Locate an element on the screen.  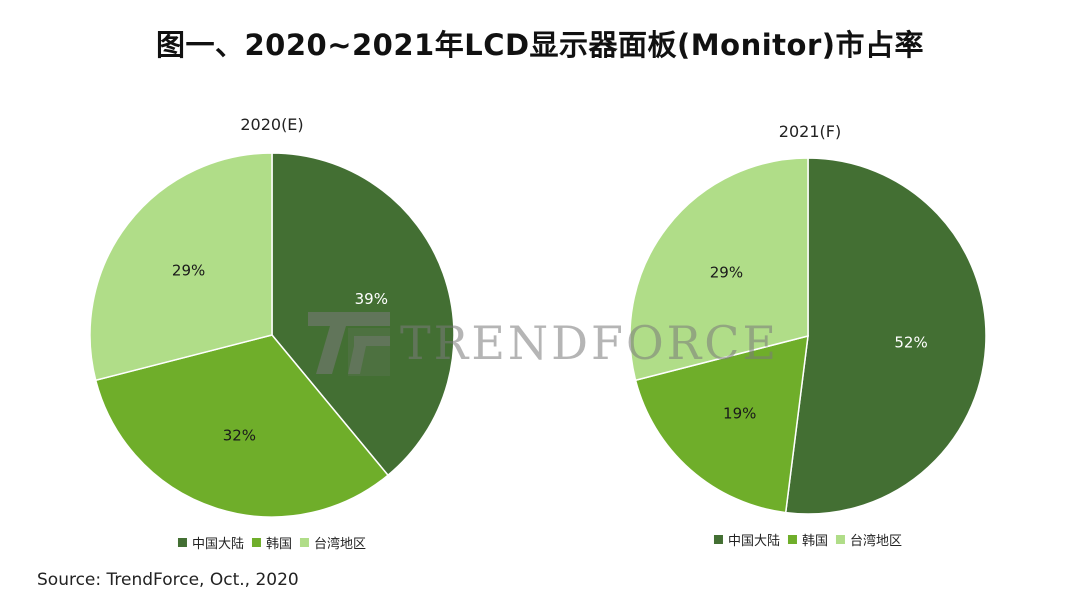
source-note: Source: TrendForce, Oct., 2020 is located at coordinates (168, 580).